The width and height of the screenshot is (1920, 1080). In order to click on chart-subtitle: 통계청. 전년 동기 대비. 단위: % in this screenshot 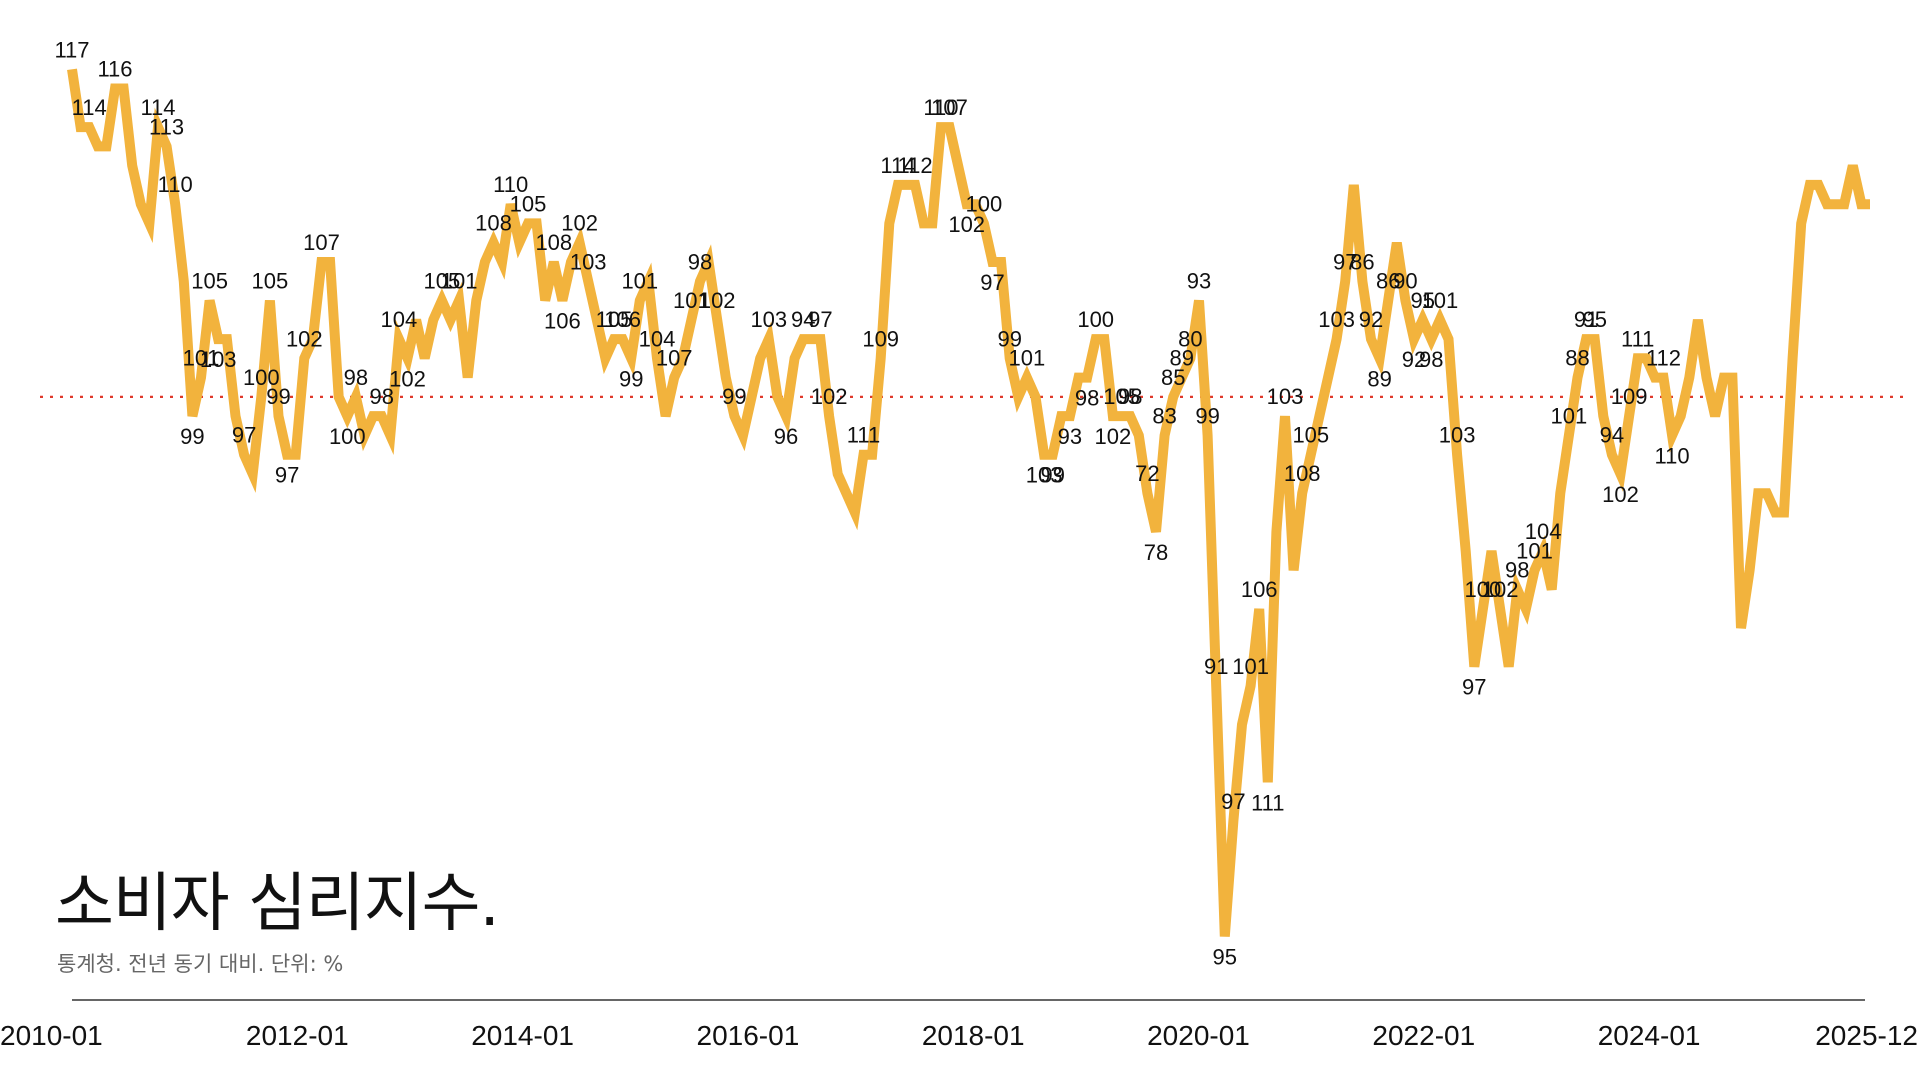, I will do `click(200, 964)`.